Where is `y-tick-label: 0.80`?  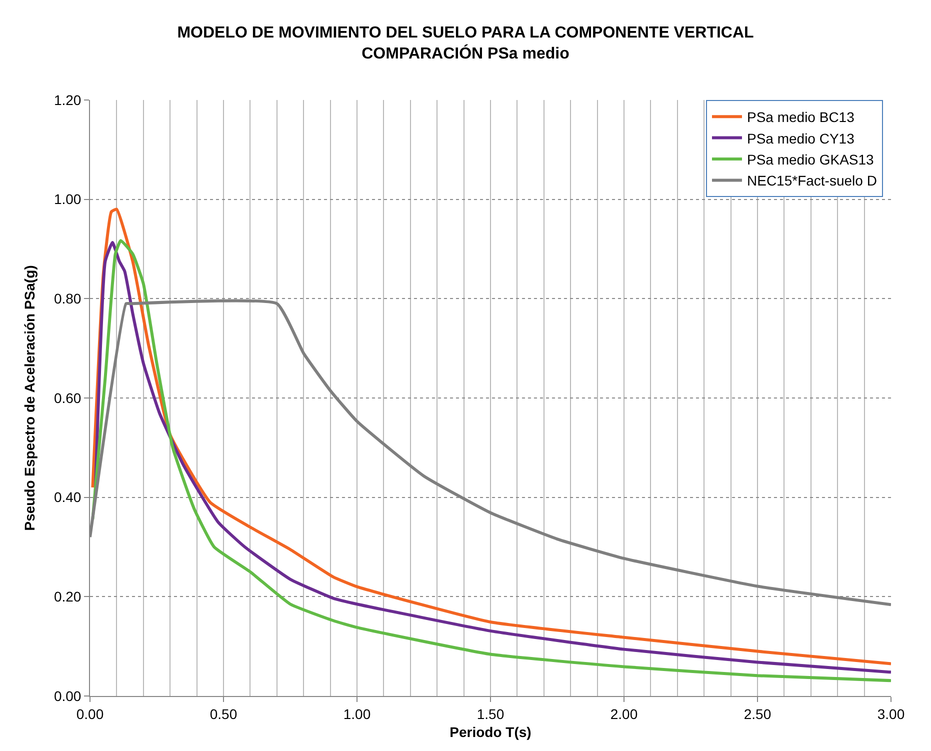
y-tick-label: 0.80 is located at coordinates (68, 298).